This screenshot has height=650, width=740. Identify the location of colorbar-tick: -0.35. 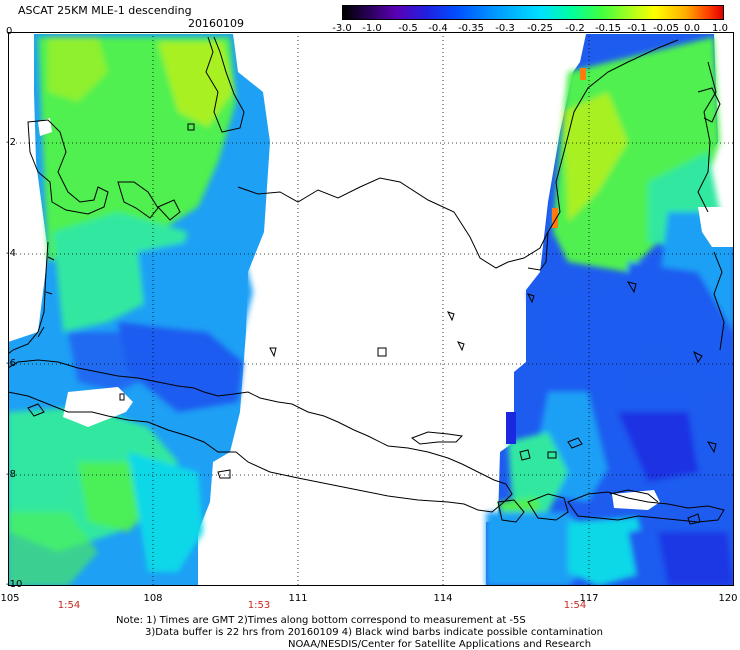
(471, 28).